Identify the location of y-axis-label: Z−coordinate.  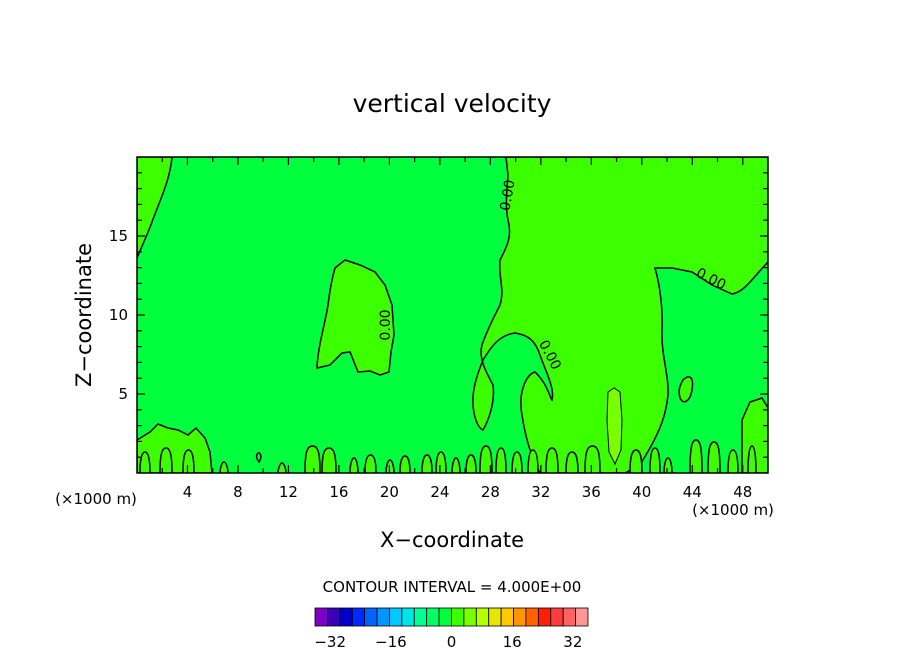
(84, 315).